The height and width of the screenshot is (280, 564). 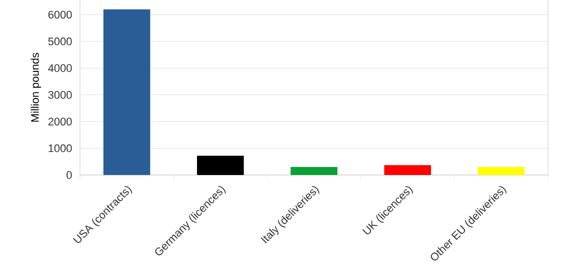 What do you see at coordinates (60, 42) in the screenshot?
I see `y-tick-label: 5000` at bounding box center [60, 42].